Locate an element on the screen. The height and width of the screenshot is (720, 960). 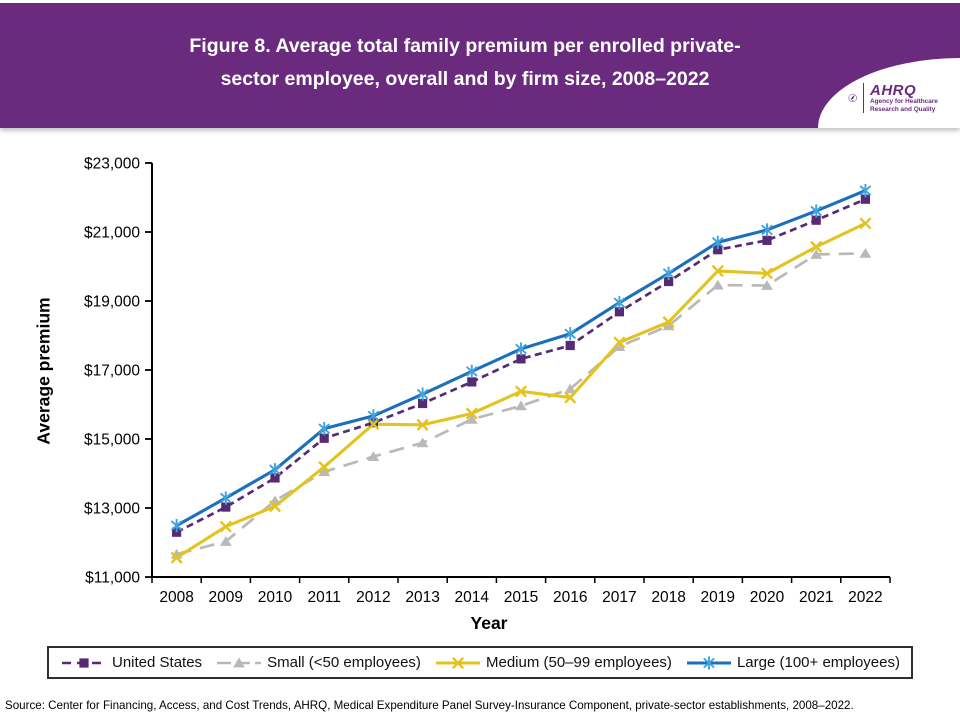
legend-item-united-states: United States is located at coordinates (131, 662).